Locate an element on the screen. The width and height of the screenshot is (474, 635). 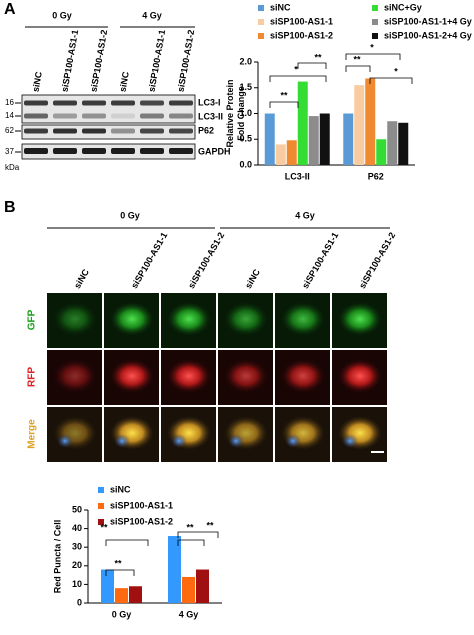
x-tick-label: LC3-II is located at coordinates (297, 176).